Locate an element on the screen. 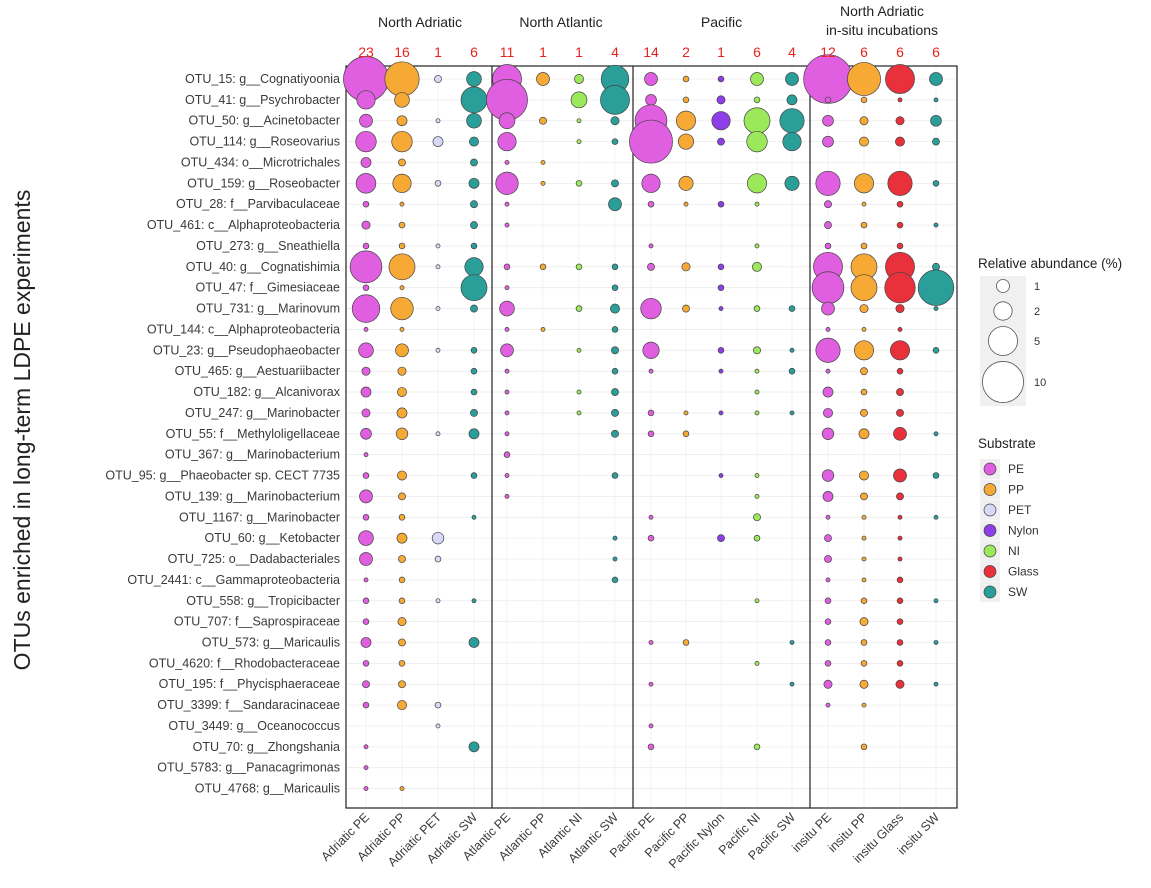 This screenshot has width=1151, height=888. size-legend-label: 10 is located at coordinates (1040, 383).